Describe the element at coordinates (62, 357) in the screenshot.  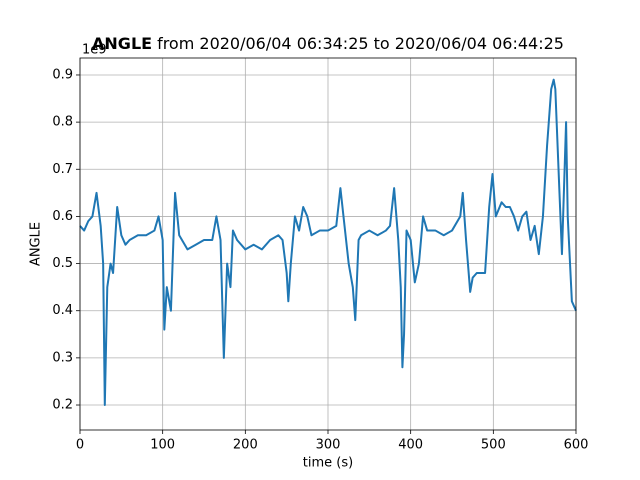
I see `y-tick-label: 0.3` at that location.